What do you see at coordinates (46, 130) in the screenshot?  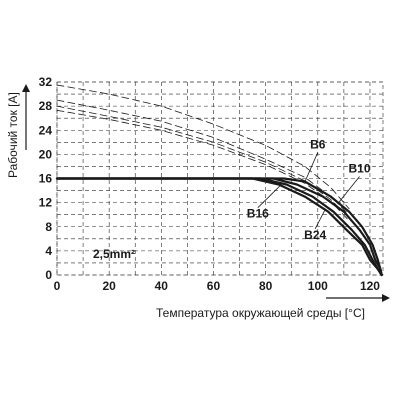 I see `y-tick-label: 24` at bounding box center [46, 130].